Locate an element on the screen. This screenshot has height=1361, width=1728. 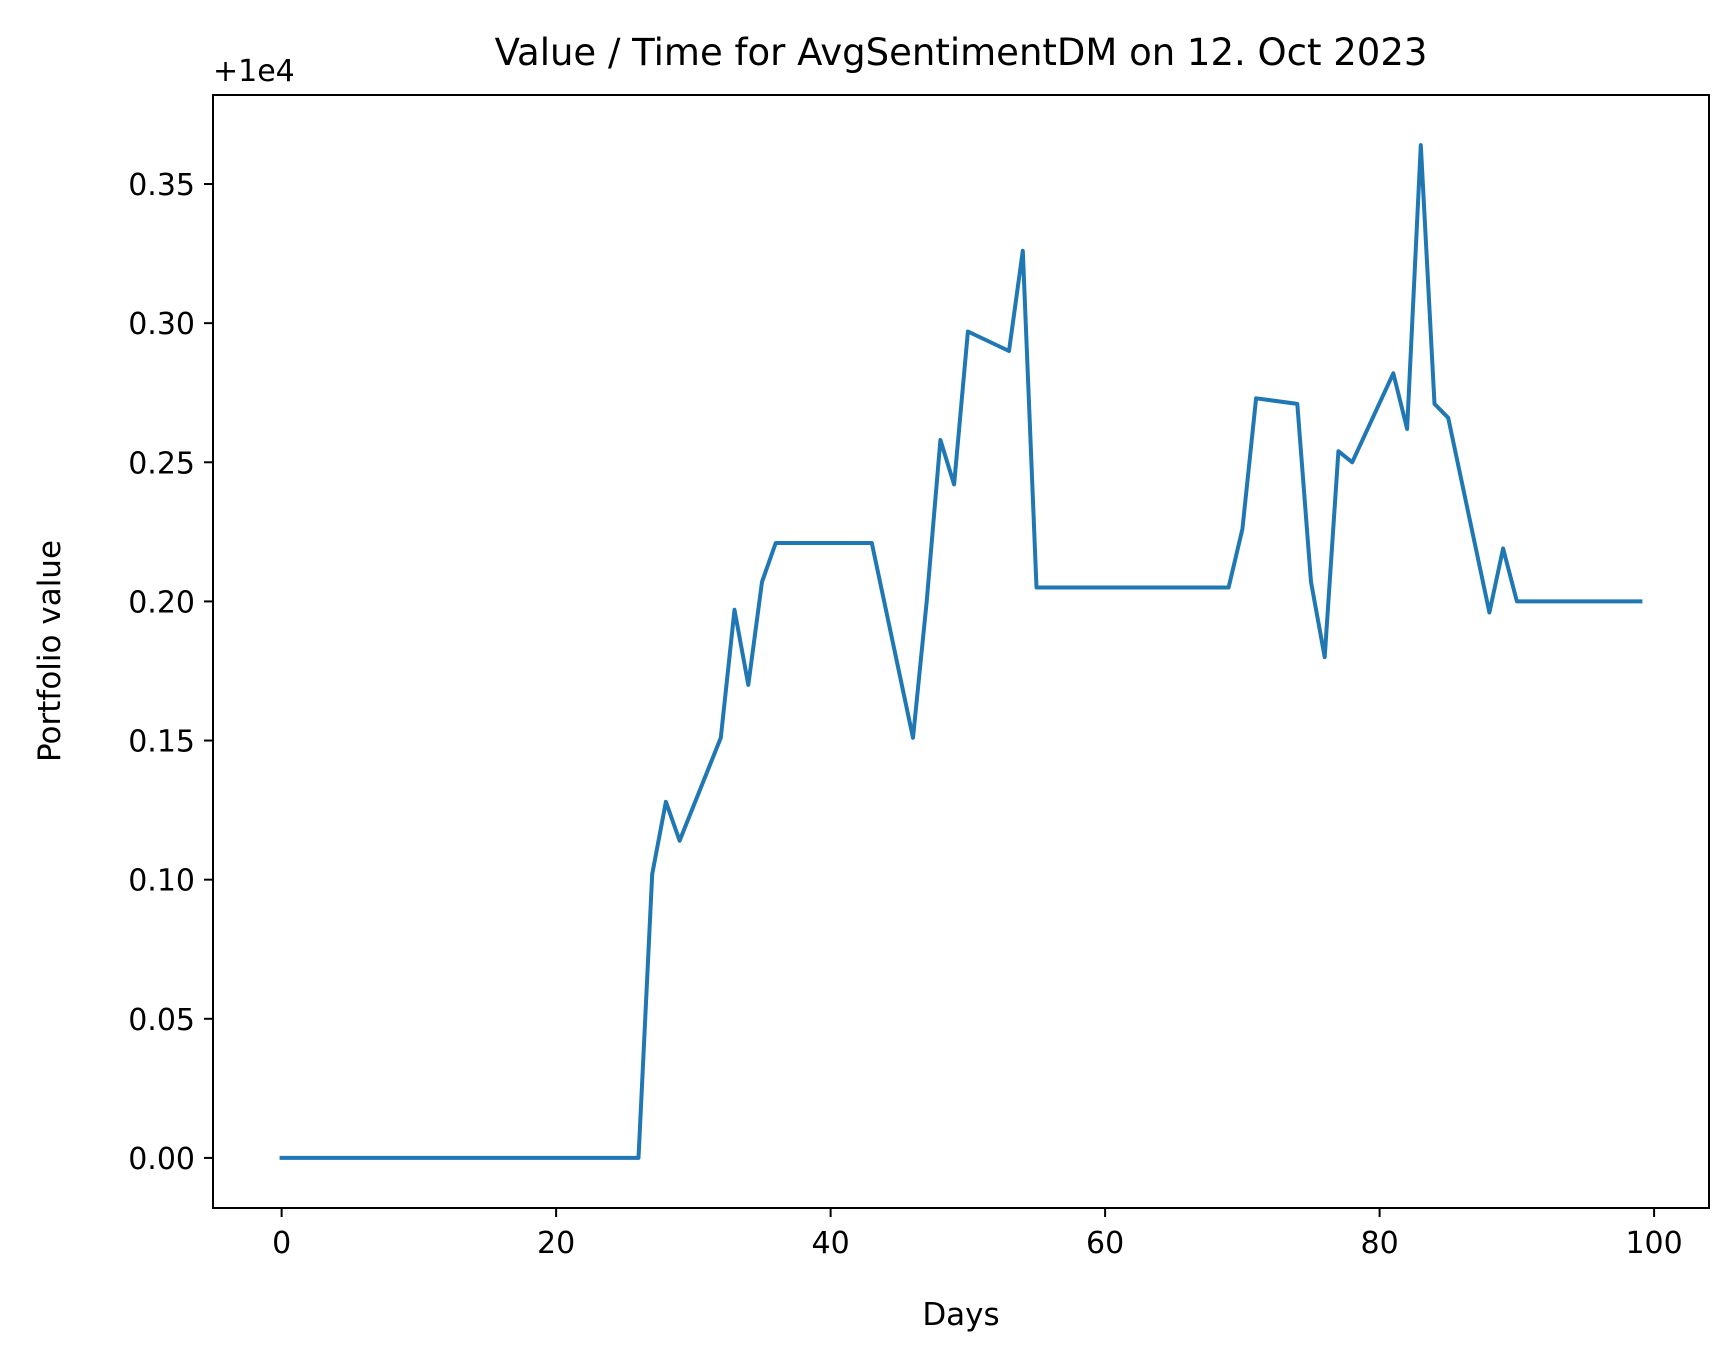
y-axis-ticks: 0.00 0.05 0.10 0.15 0.20 0.25 0.30 0.35 is located at coordinates (170, 672).